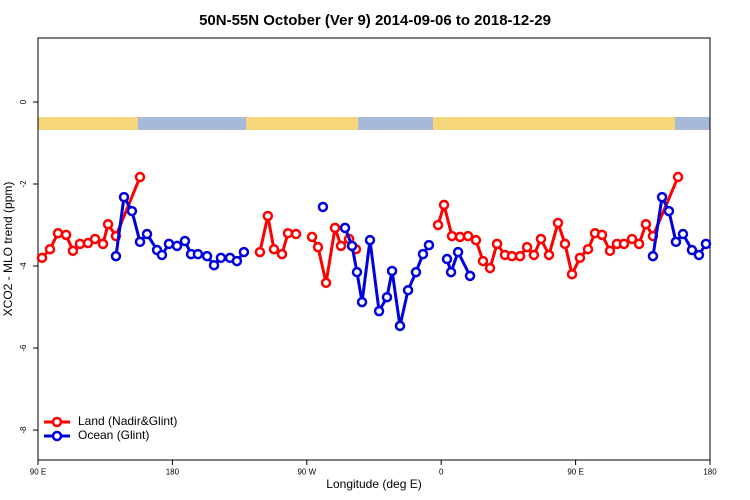 Image resolution: width=750 pixels, height=500 pixels. Describe the element at coordinates (441, 472) in the screenshot. I see `x-tick-label: 0` at that location.